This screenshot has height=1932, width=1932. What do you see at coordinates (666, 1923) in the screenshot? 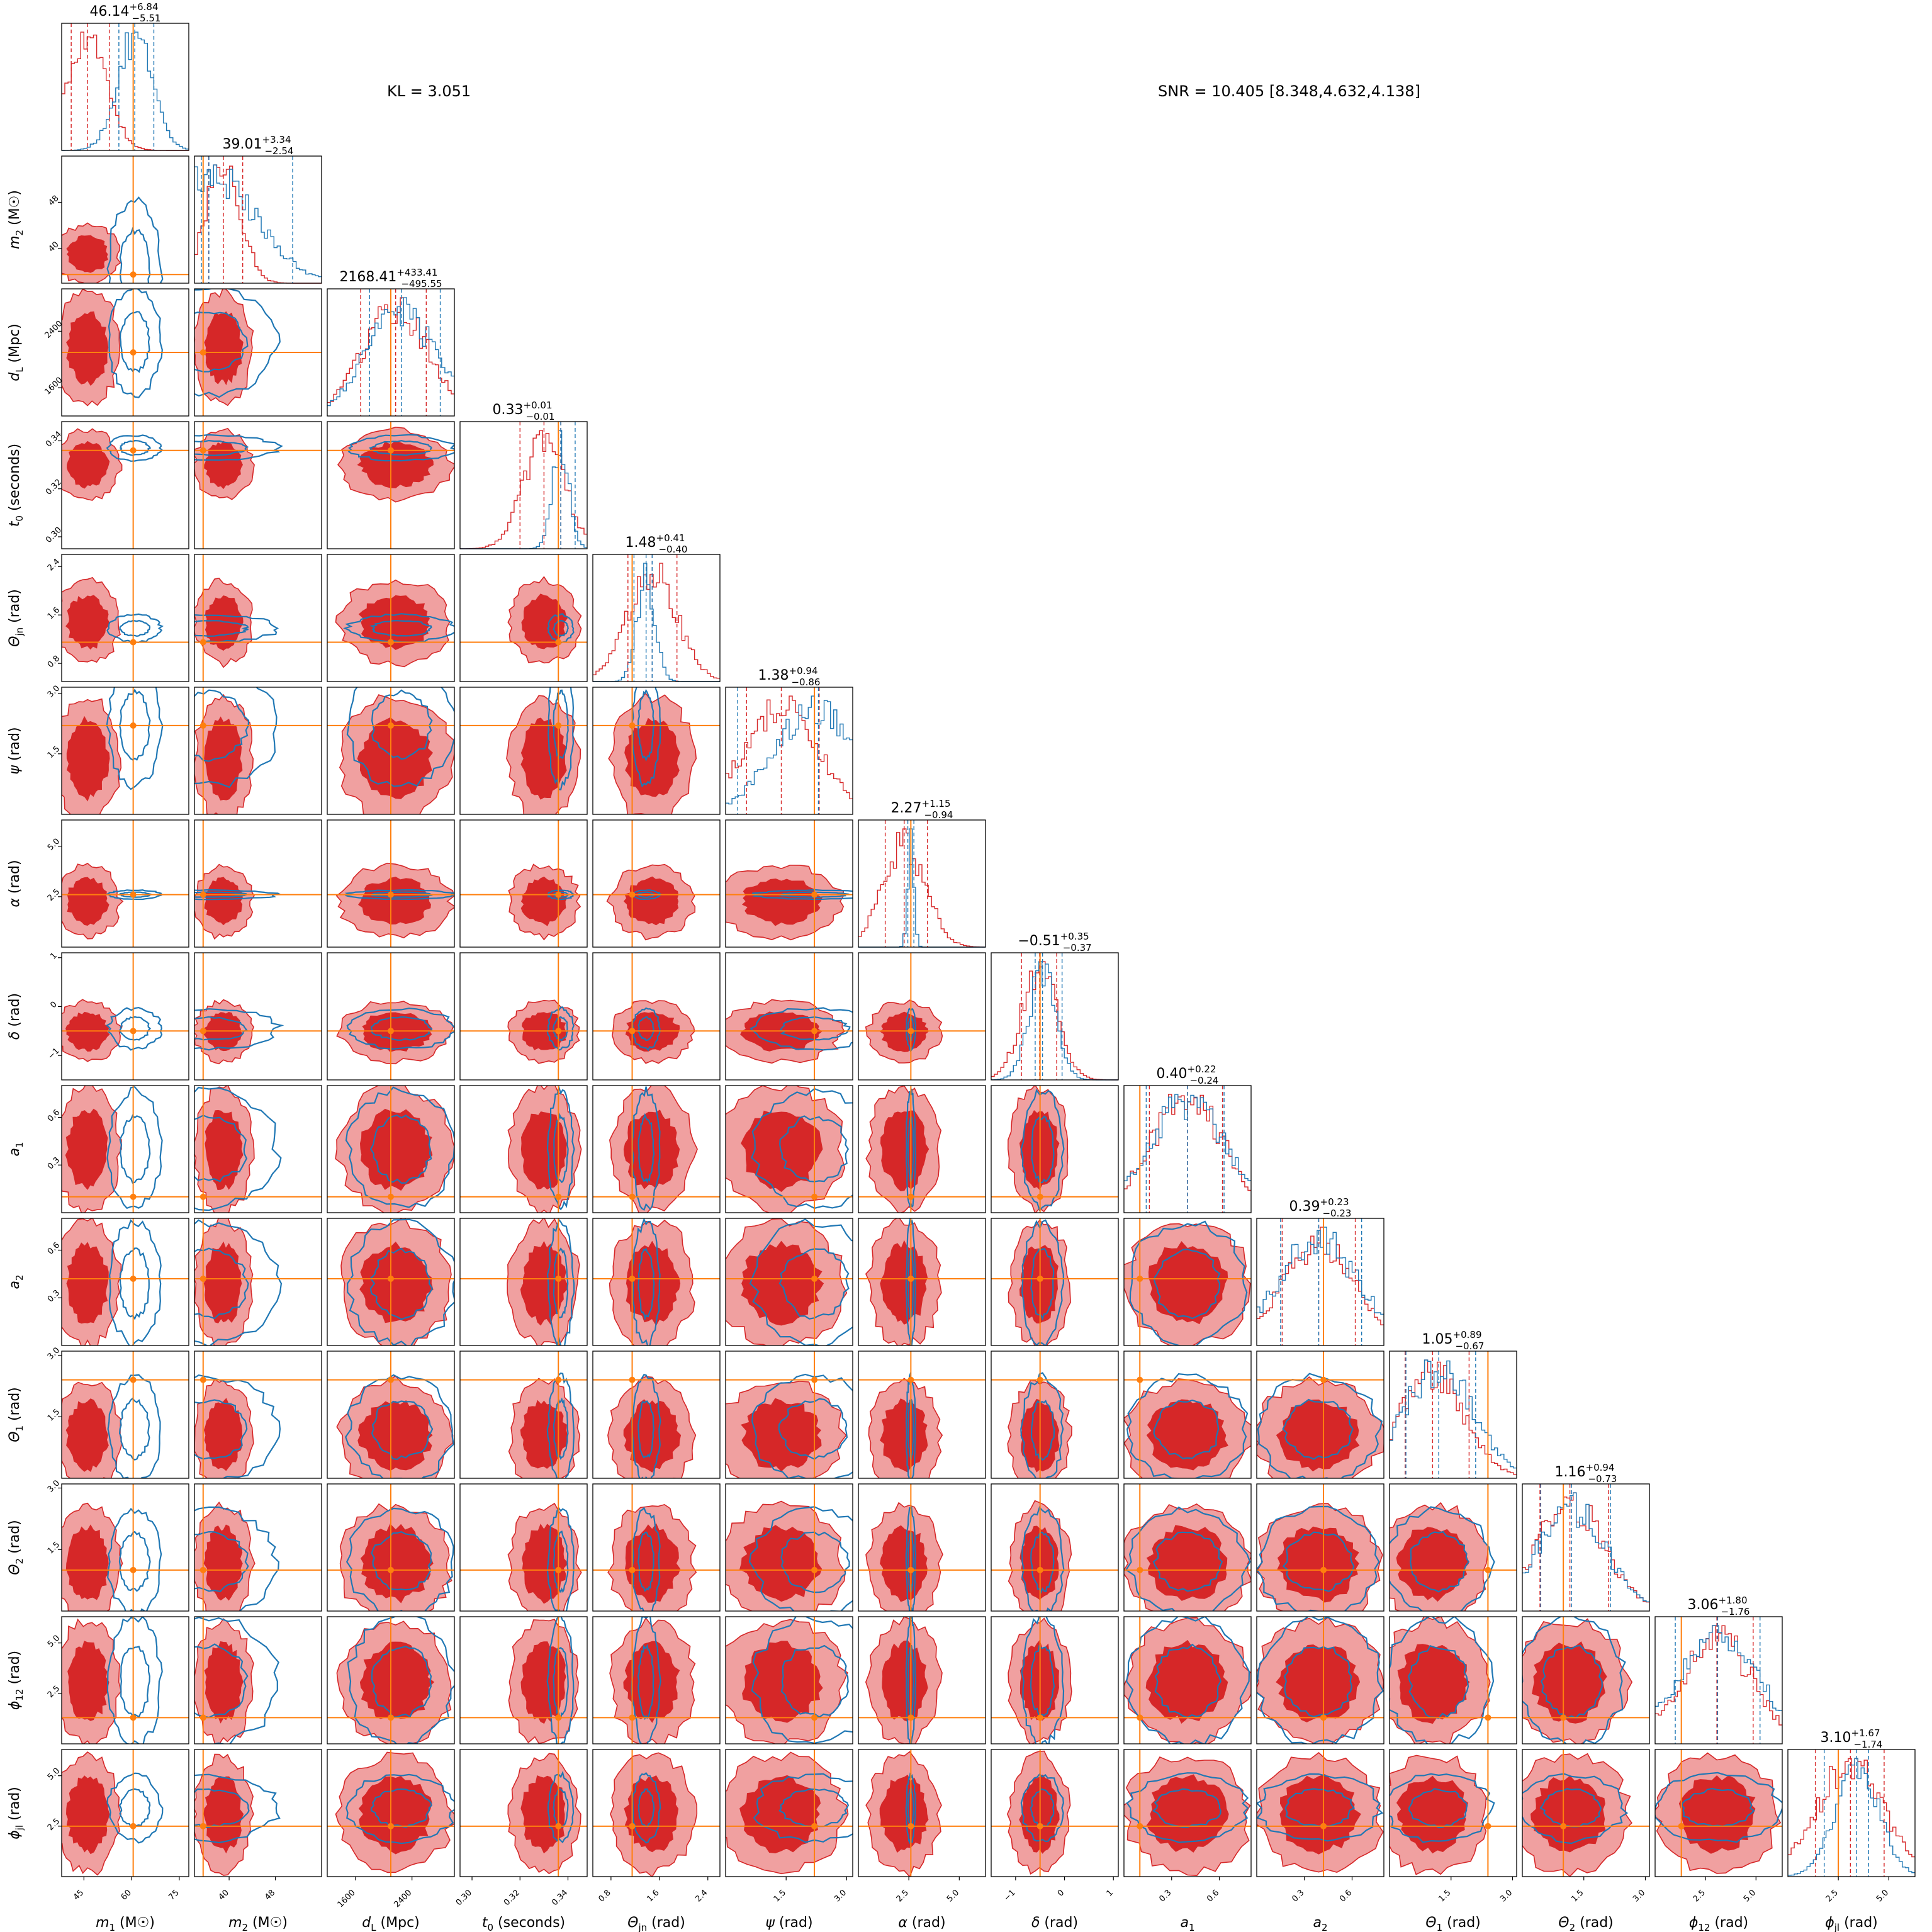
I see `x-axis-label-unit-4: (rad)` at bounding box center [666, 1923].